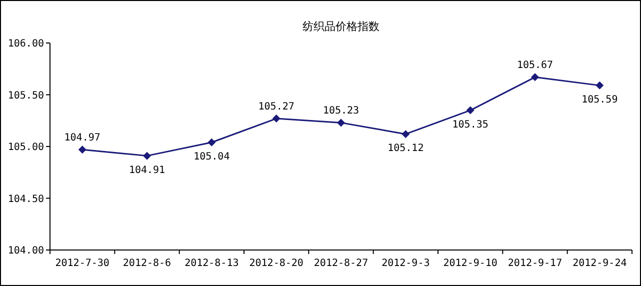  I want to click on chart-title: 纺织品价格指数, so click(341, 26).